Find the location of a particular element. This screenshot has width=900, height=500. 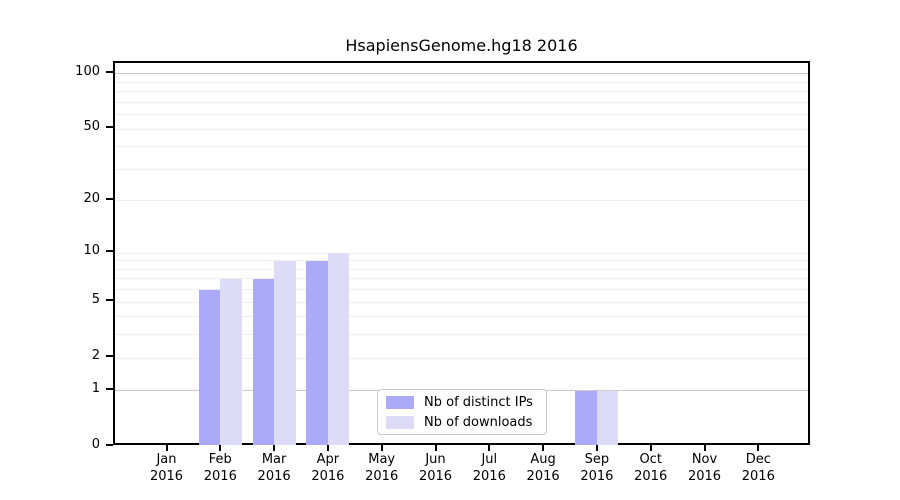

y-tick-label: 20 is located at coordinates (91, 198).